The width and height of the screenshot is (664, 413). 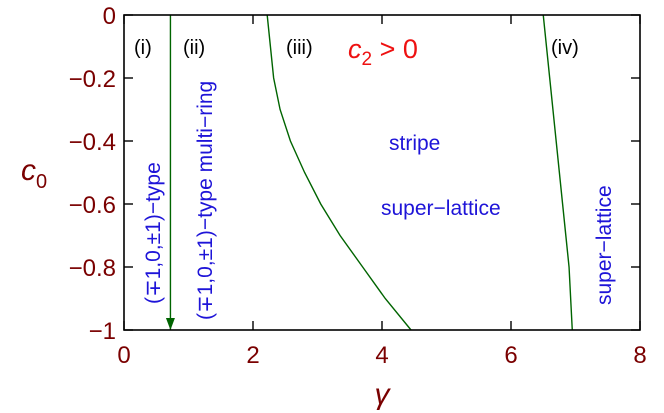 What do you see at coordinates (414, 143) in the screenshot?
I see `phase-label-stripe: stripe` at bounding box center [414, 143].